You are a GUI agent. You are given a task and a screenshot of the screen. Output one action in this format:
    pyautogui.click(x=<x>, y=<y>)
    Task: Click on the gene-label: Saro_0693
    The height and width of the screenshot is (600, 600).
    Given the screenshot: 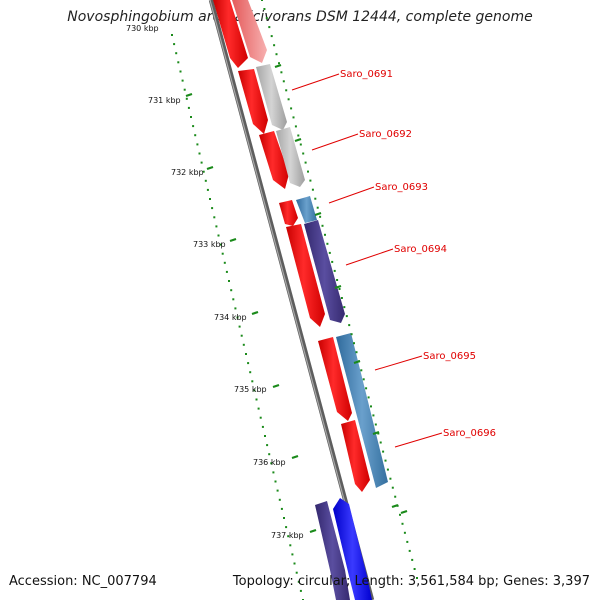 What is the action you would take?
    pyautogui.click(x=401, y=187)
    